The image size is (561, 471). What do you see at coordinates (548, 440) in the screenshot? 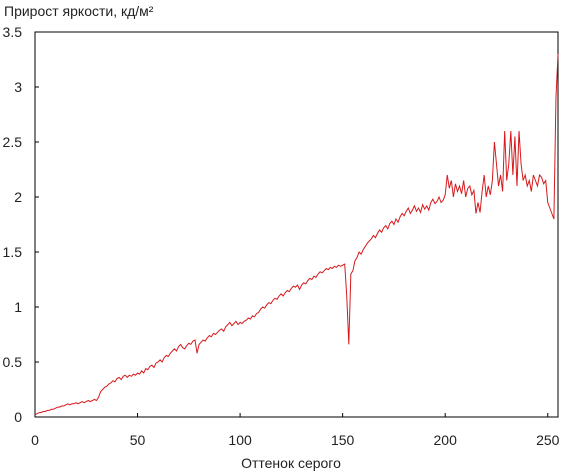
I see `x-tick-label: 250` at bounding box center [548, 440].